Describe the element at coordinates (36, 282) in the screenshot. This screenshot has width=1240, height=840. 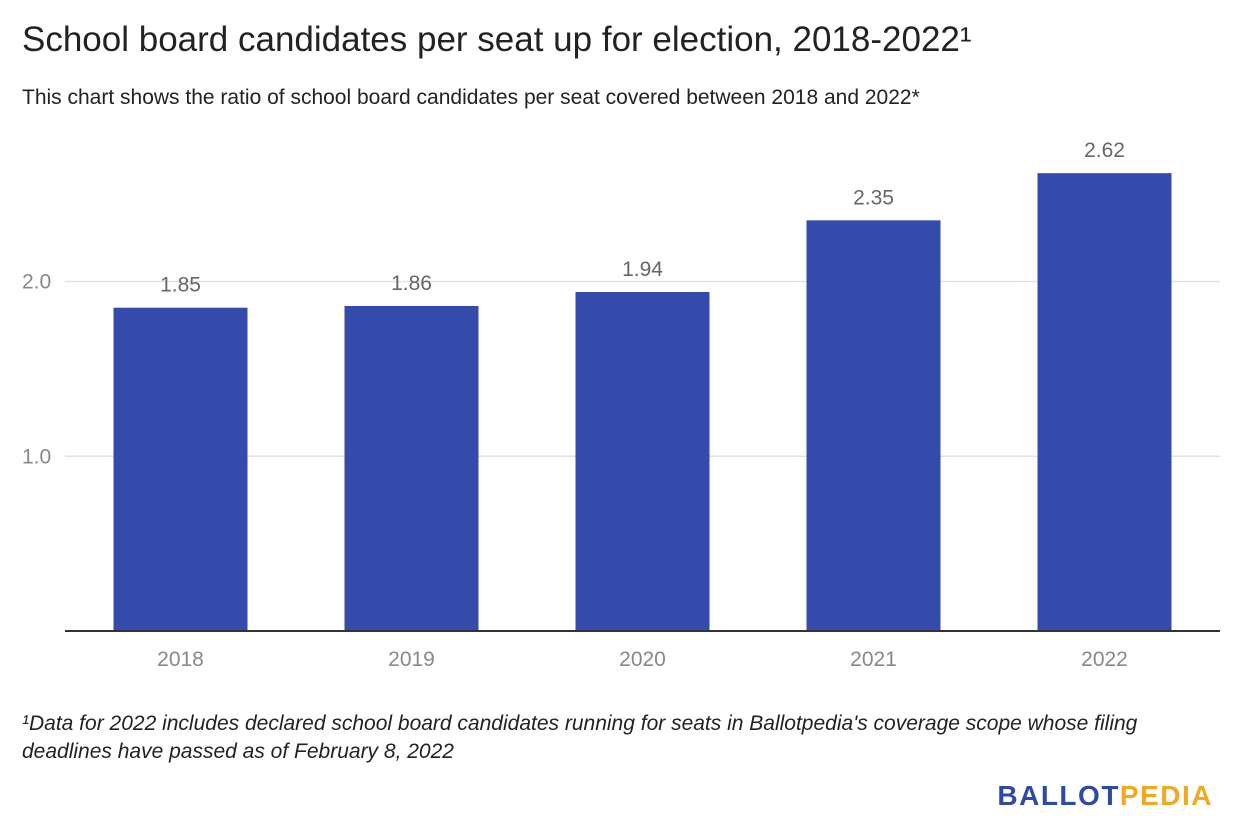
I see `y-tick-label: 2.0` at that location.